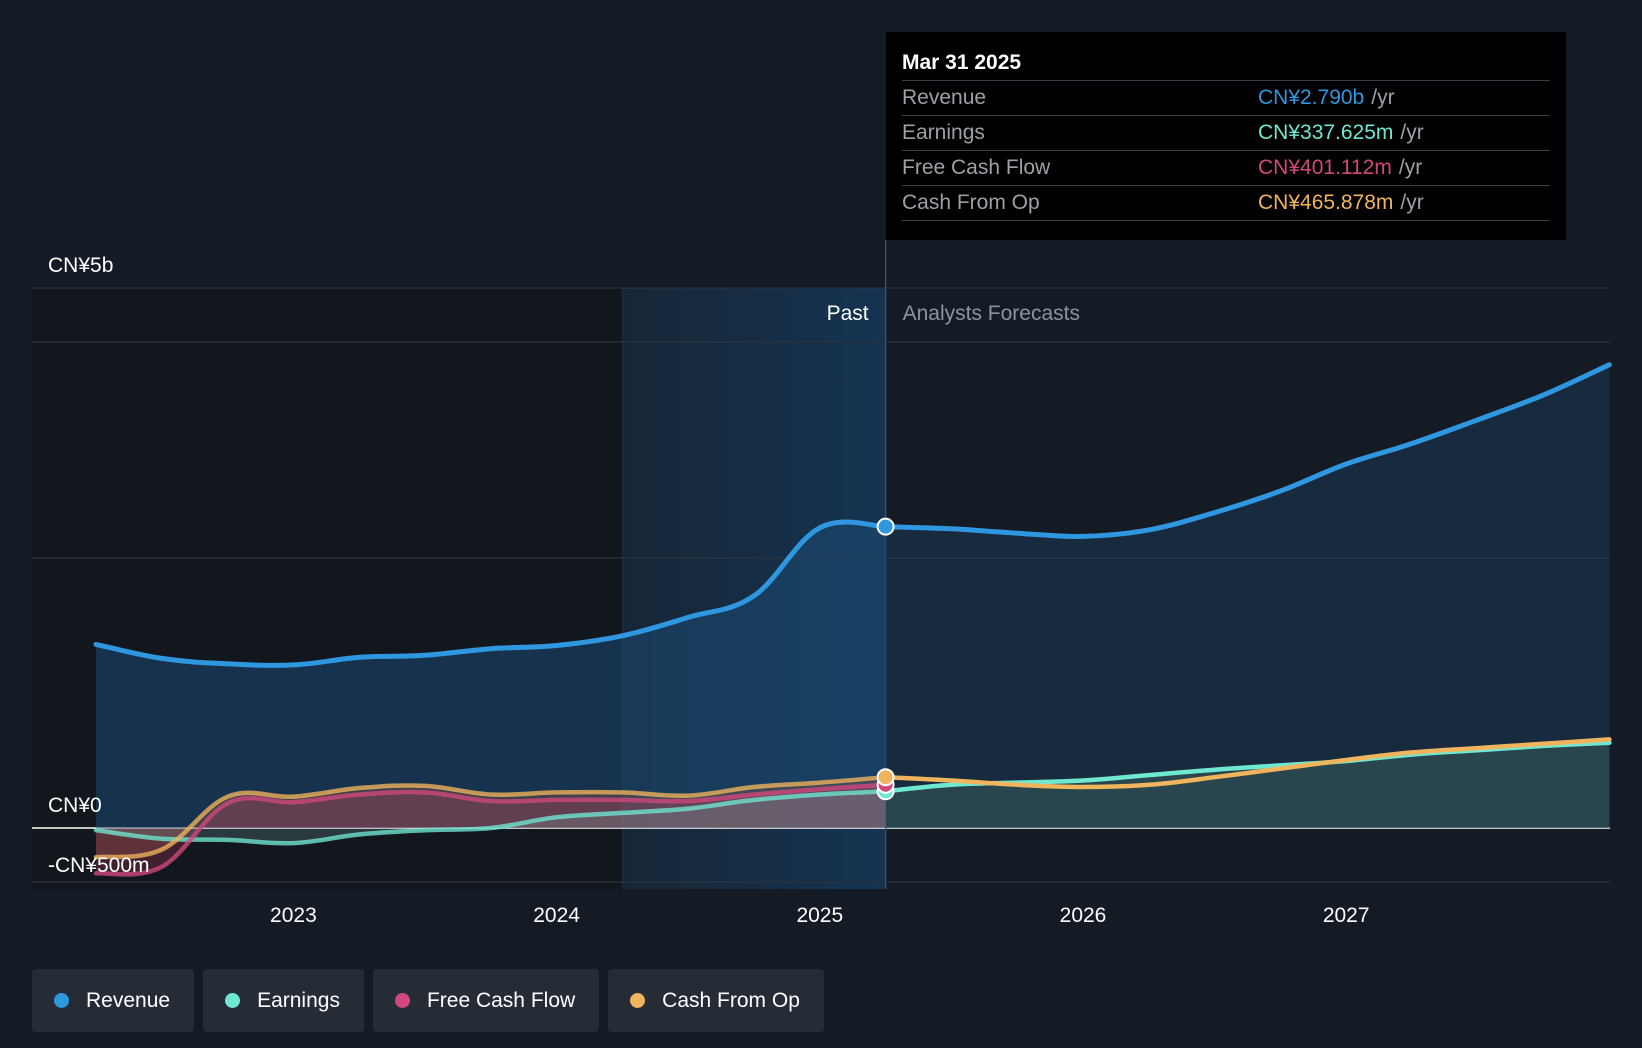  I want to click on legend-item-free-cash-flow: Free Cash Flow, so click(486, 1000).